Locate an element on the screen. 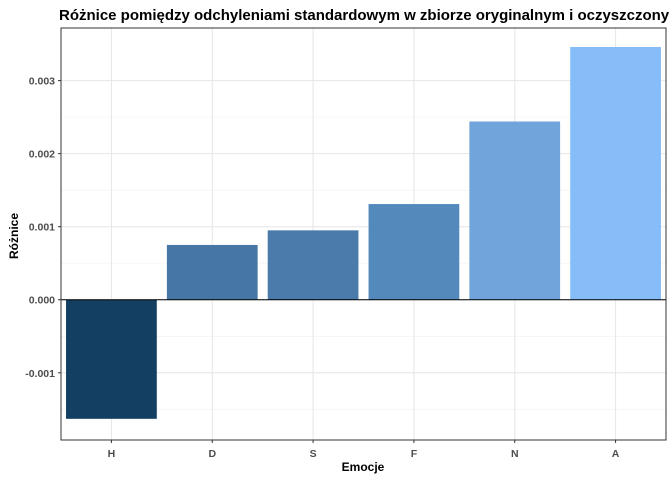  x-tick-label: A is located at coordinates (616, 454).